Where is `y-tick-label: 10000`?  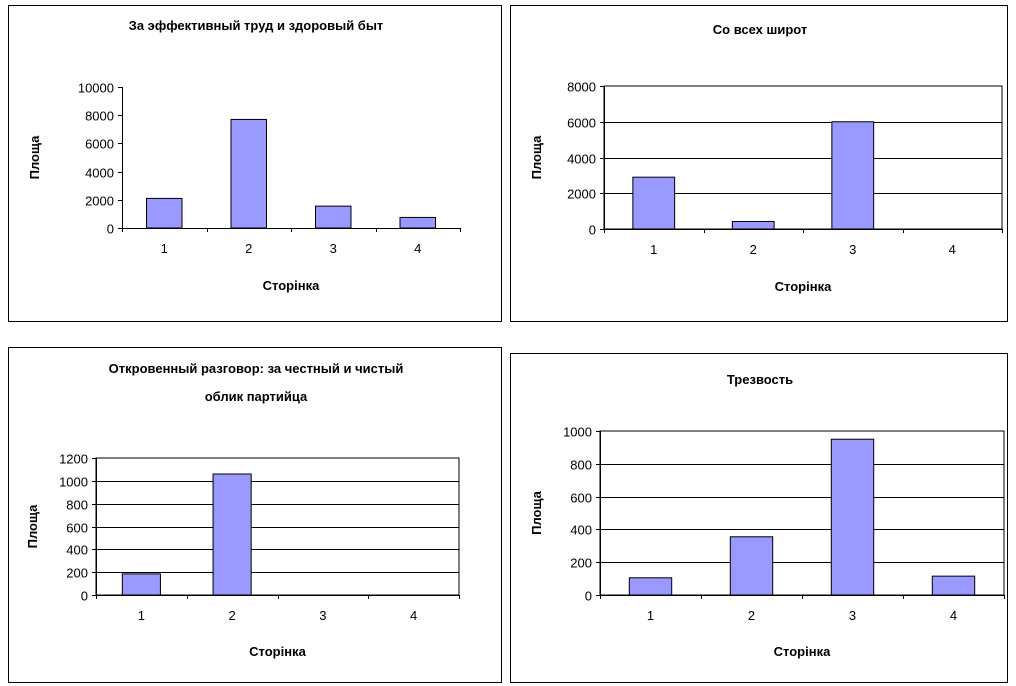
y-tick-label: 10000 is located at coordinates (96, 88).